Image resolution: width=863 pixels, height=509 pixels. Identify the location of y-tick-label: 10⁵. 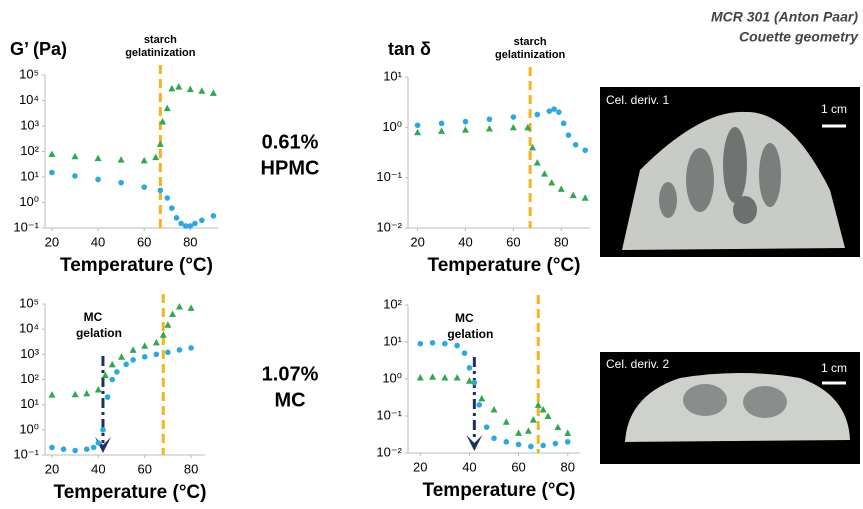
(29, 73).